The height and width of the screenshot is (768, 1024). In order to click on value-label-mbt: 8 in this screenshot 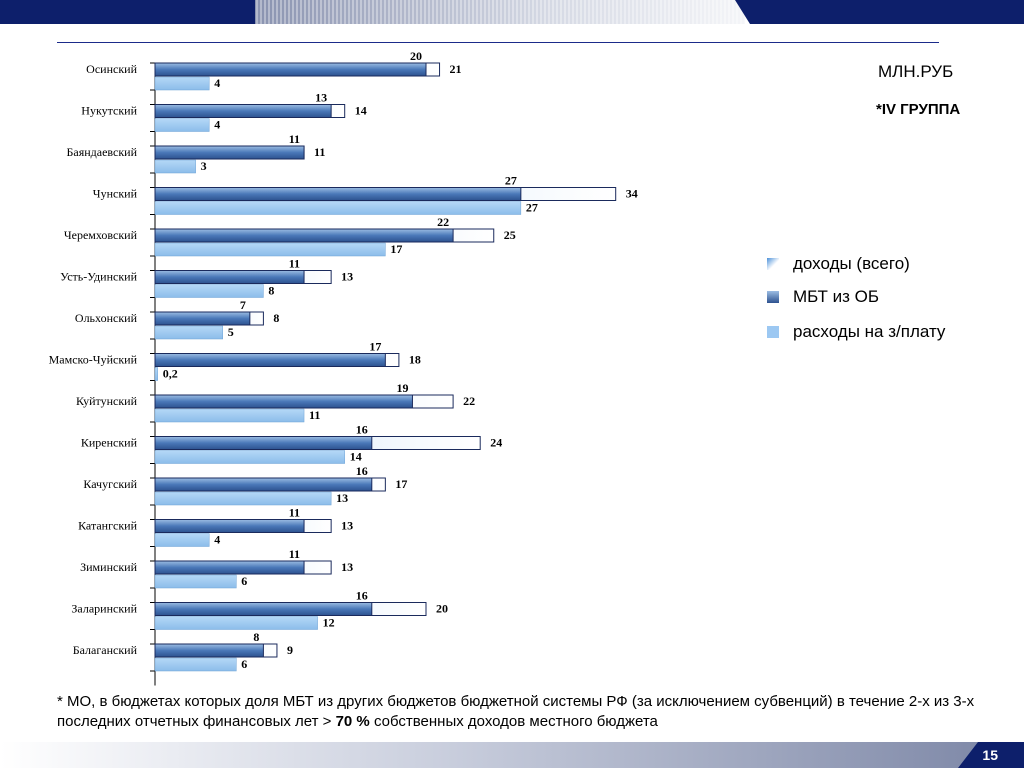, I will do `click(256, 637)`.